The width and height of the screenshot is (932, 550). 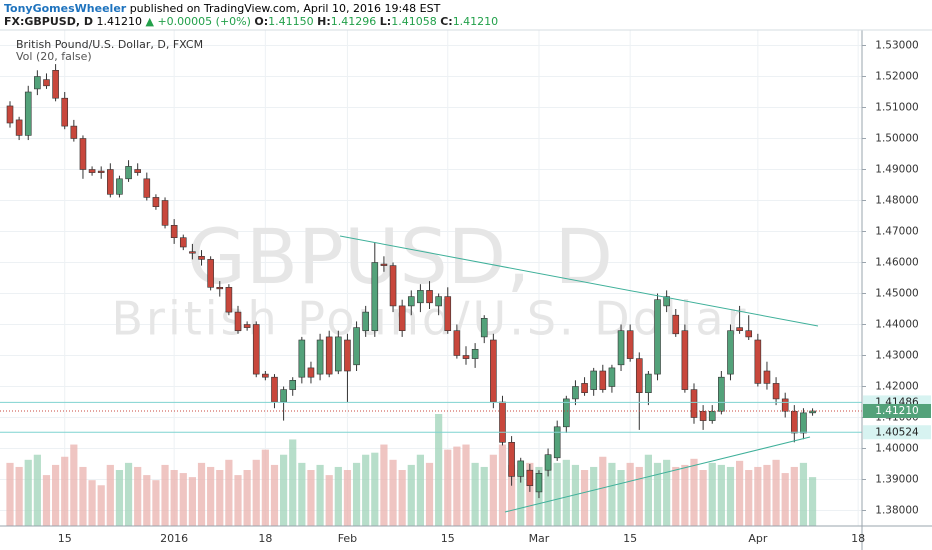 I want to click on close: 1.41210, so click(x=475, y=21).